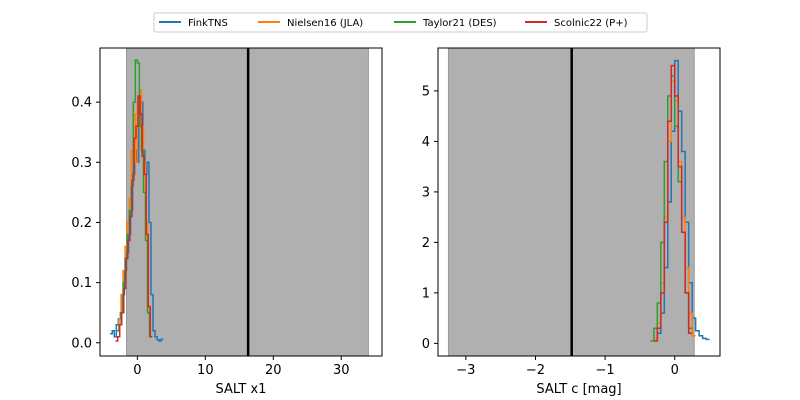 The height and width of the screenshot is (400, 800). I want to click on legend-entry-nielsen16: Nielsen16 (JLA), so click(310, 23).